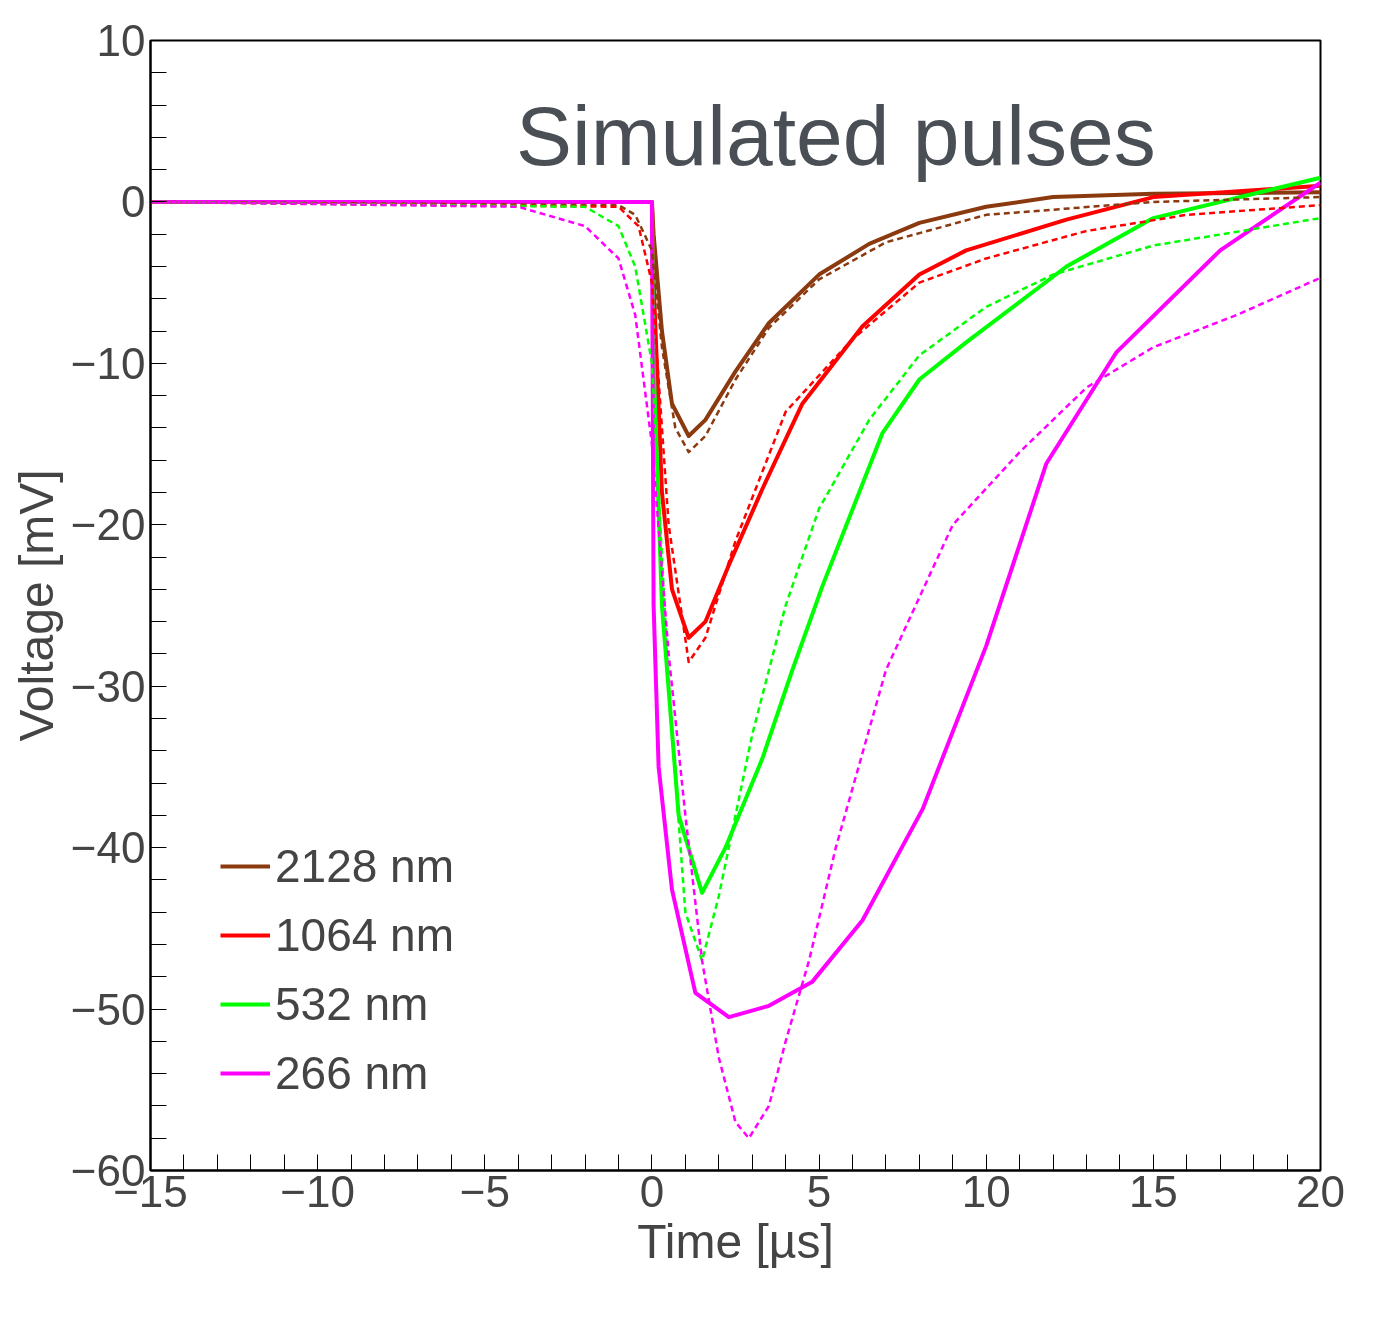  Describe the element at coordinates (36, 605) in the screenshot. I see `y-axis-title: Voltage [mV]` at that location.